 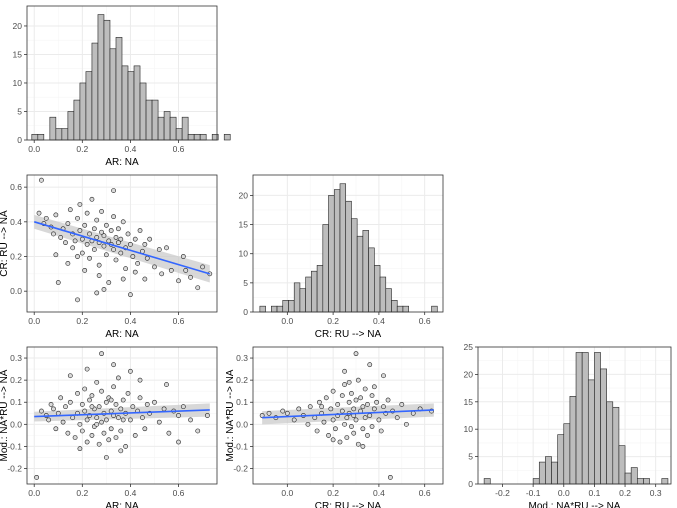 What do you see at coordinates (656, 493) in the screenshot?
I see `x-tick-label: 0.3` at bounding box center [656, 493].